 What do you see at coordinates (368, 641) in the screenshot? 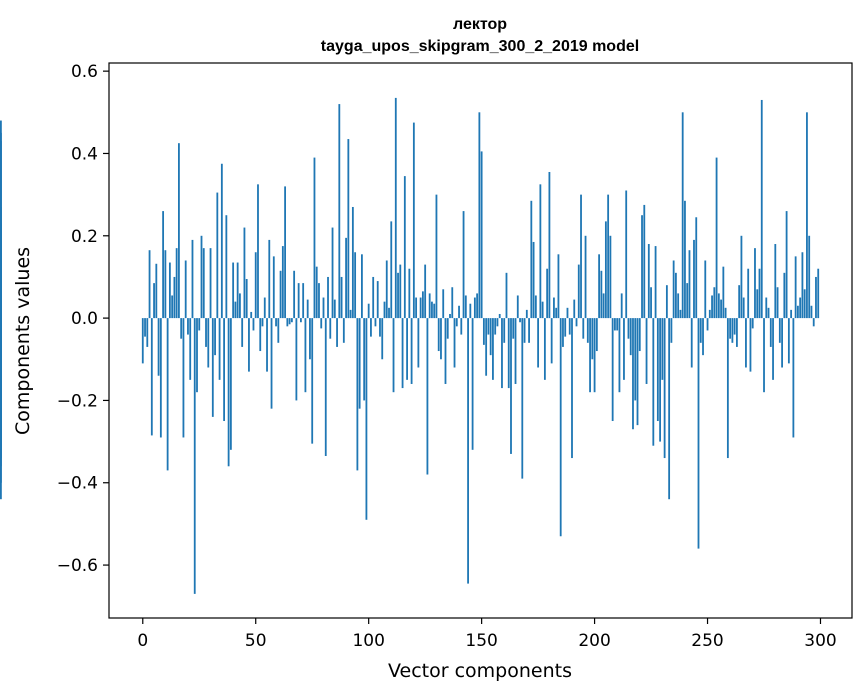
I see `x-tick-label: 100` at bounding box center [368, 641].